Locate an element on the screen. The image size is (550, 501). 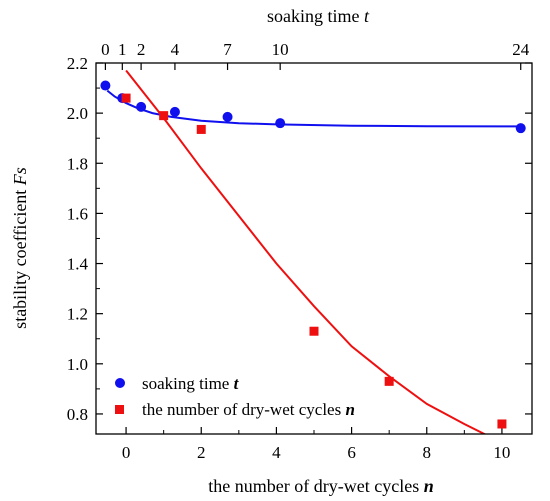
top-tick-label: 4 is located at coordinates (175, 49).